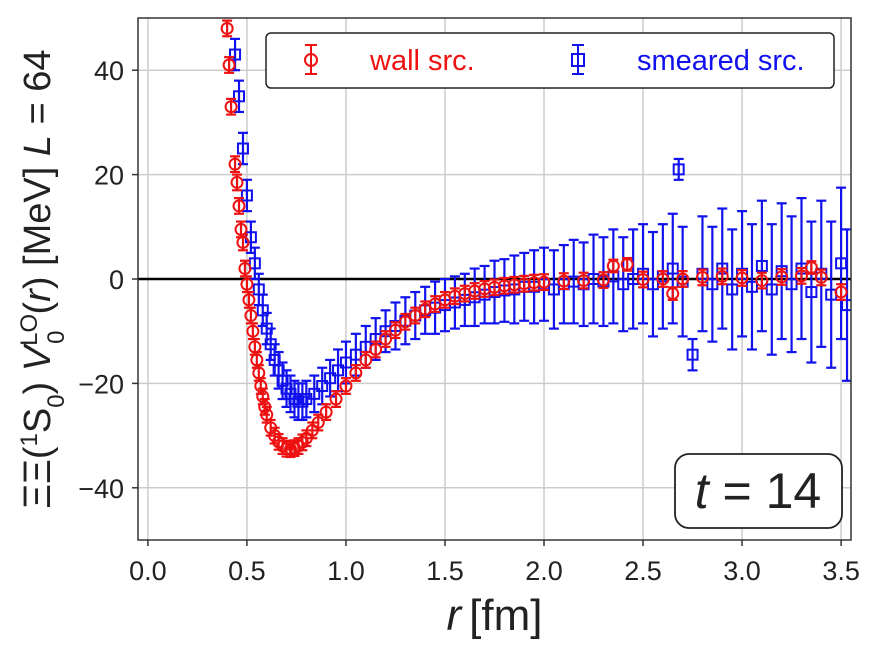 Image resolution: width=870 pixels, height=647 pixels. What do you see at coordinates (56, 336) in the screenshot?
I see `ylabel-sub-v: 0` at bounding box center [56, 336].